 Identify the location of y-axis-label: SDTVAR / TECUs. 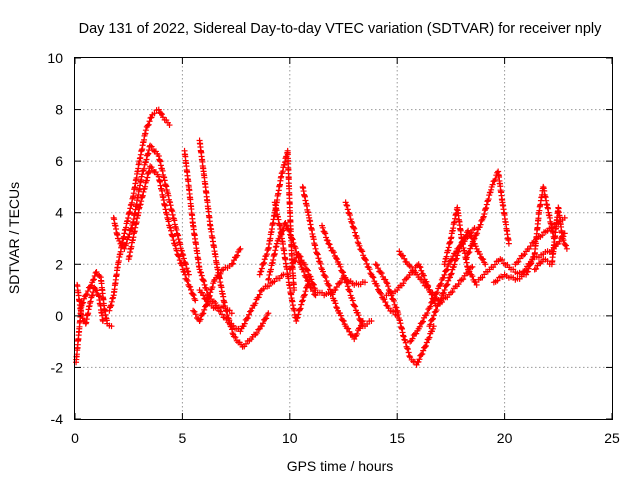
(14, 238).